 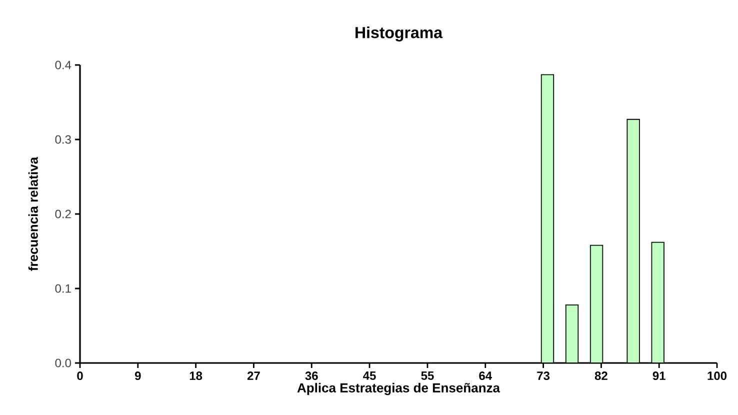 What do you see at coordinates (659, 376) in the screenshot?
I see `x-tick-label: 91` at bounding box center [659, 376].